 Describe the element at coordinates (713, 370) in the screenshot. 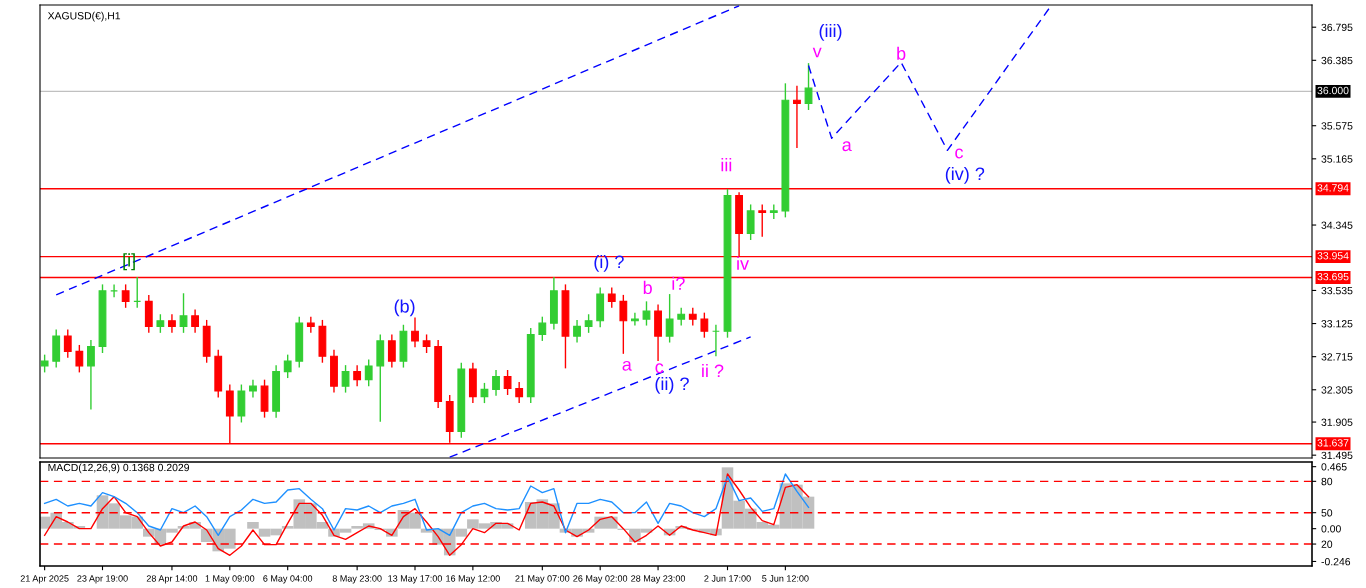

I see `annotation: ii ?` at that location.